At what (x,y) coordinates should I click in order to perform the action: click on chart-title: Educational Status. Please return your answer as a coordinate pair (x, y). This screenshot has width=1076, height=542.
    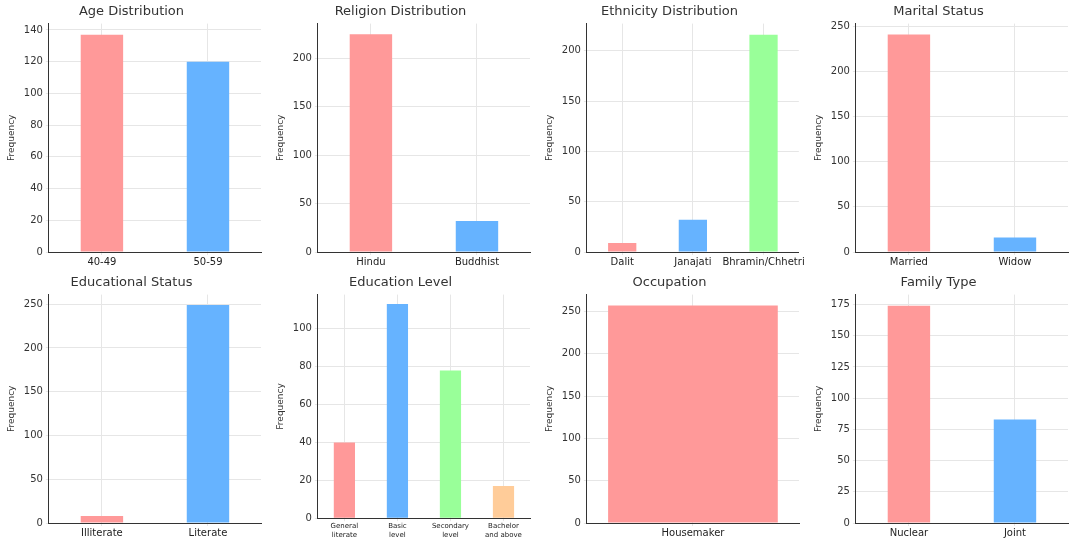
    Looking at the image, I should click on (131, 282).